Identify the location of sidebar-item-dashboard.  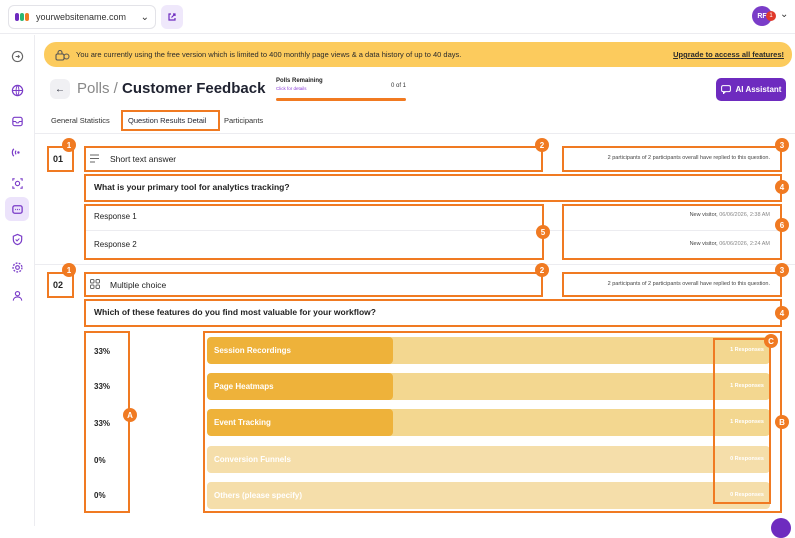
(17, 90).